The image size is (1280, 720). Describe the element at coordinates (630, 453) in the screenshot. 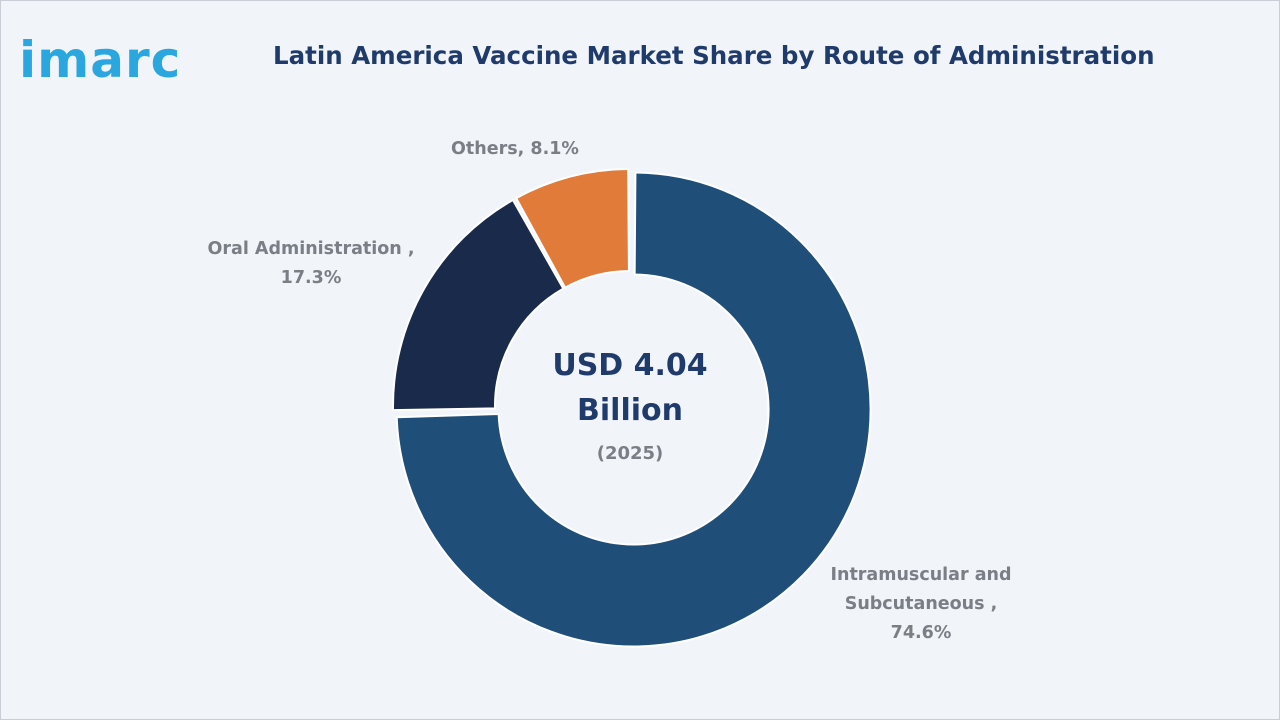

I see `center-year: (2025)` at that location.